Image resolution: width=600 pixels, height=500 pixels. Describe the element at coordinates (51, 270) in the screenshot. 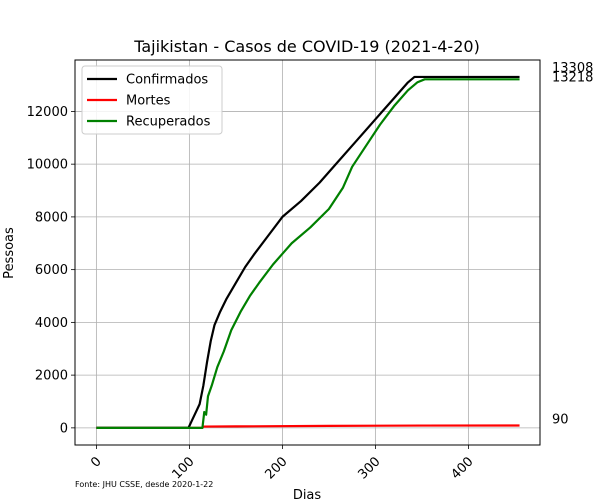

I see `y-tick-label: 6000` at that location.